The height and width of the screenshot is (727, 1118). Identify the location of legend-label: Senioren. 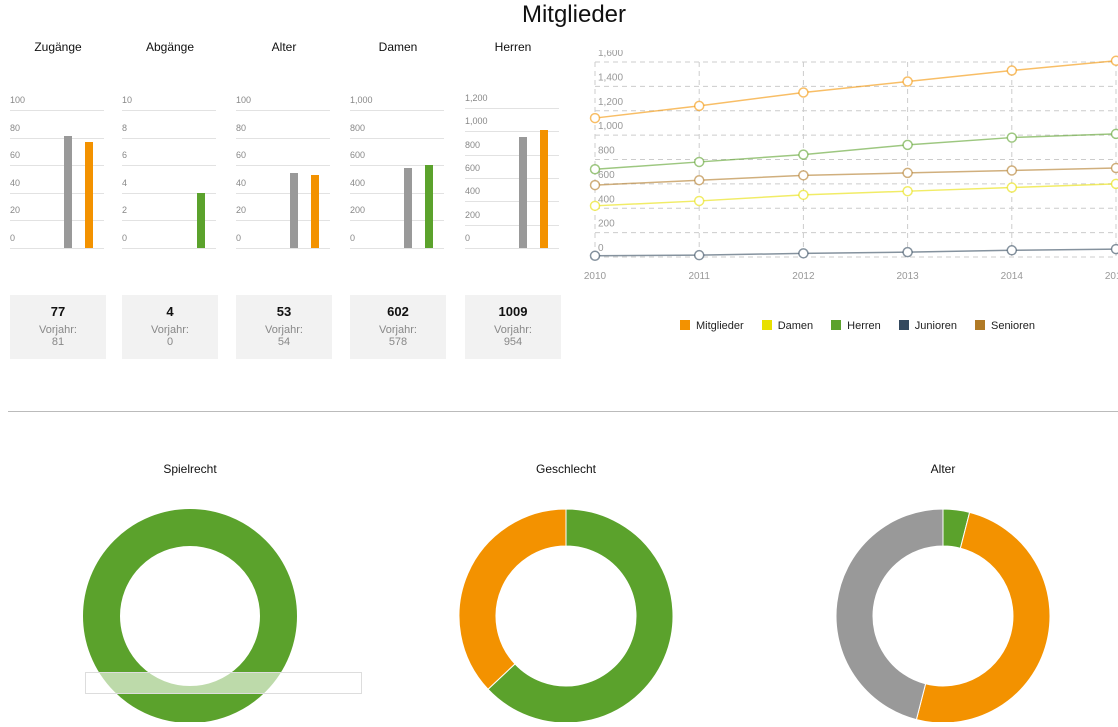
(1013, 326).